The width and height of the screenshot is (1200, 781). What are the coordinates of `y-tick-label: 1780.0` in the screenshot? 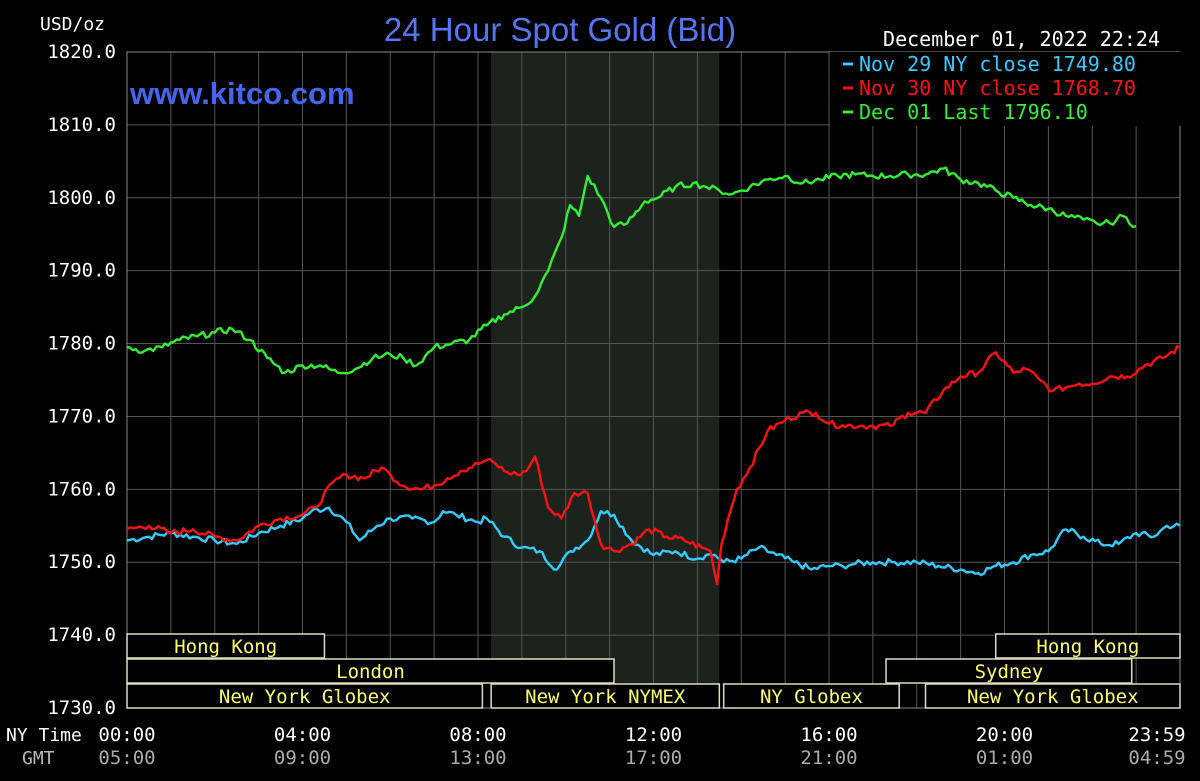 It's located at (81, 344).